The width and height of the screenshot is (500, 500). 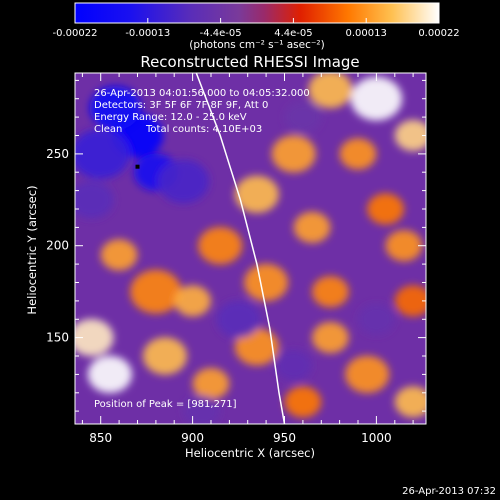 What do you see at coordinates (221, 33) in the screenshot?
I see `colorbar-tick-label: -4.4e-05` at bounding box center [221, 33].